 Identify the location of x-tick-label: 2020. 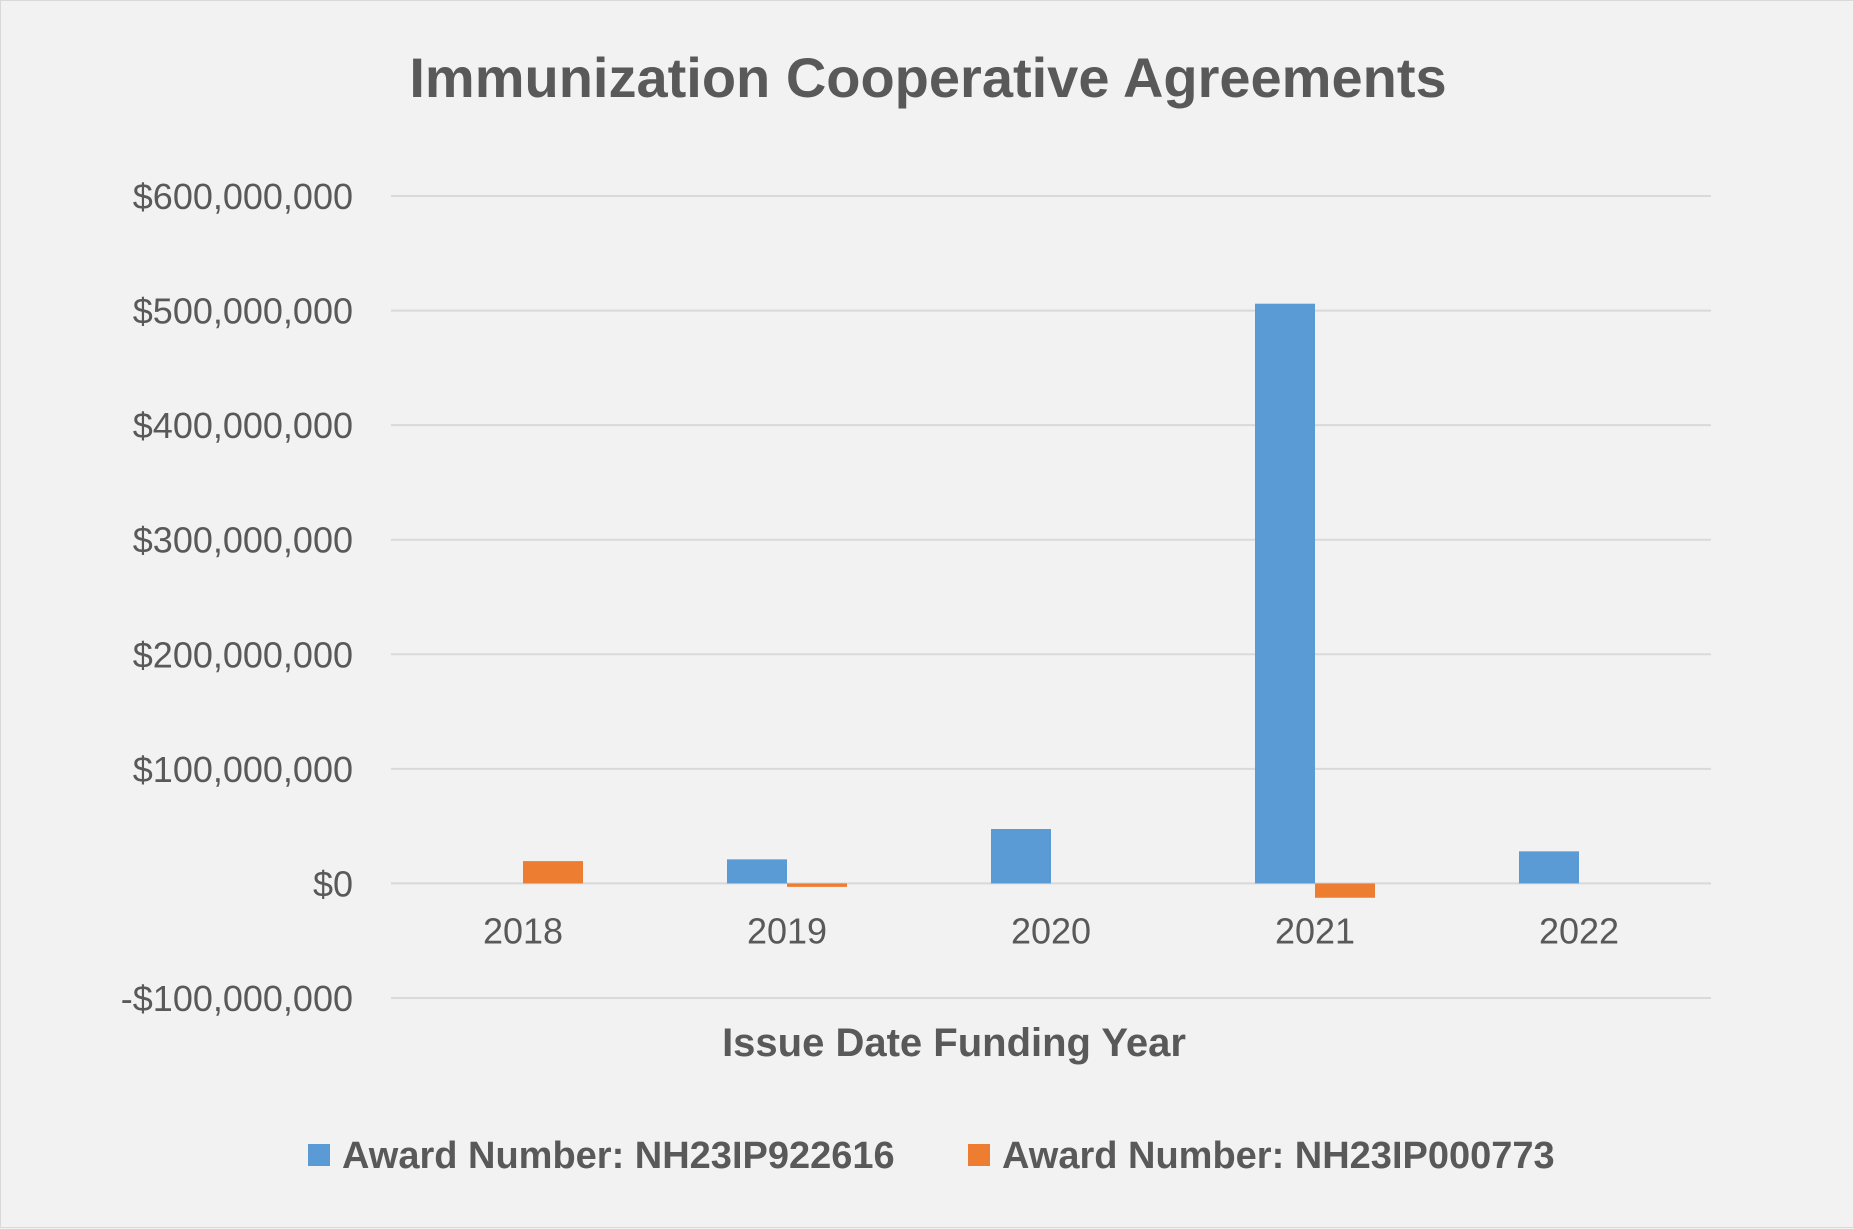
(1051, 930).